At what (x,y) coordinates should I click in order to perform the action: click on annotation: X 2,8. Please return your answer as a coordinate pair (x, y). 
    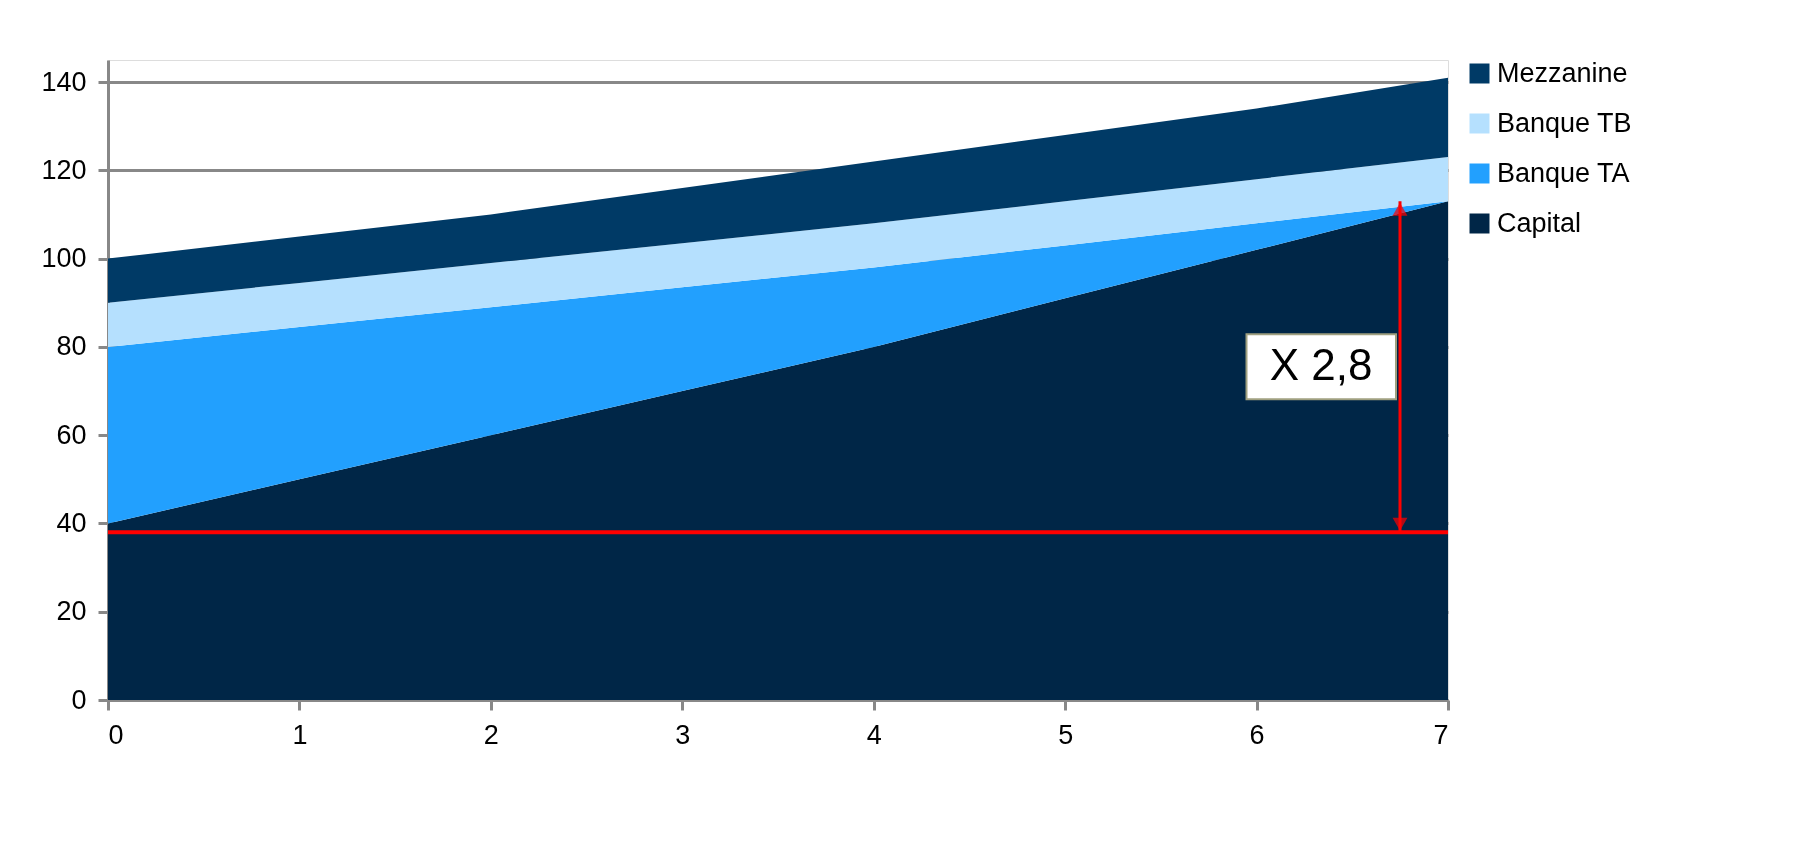
    Looking at the image, I should click on (1321, 364).